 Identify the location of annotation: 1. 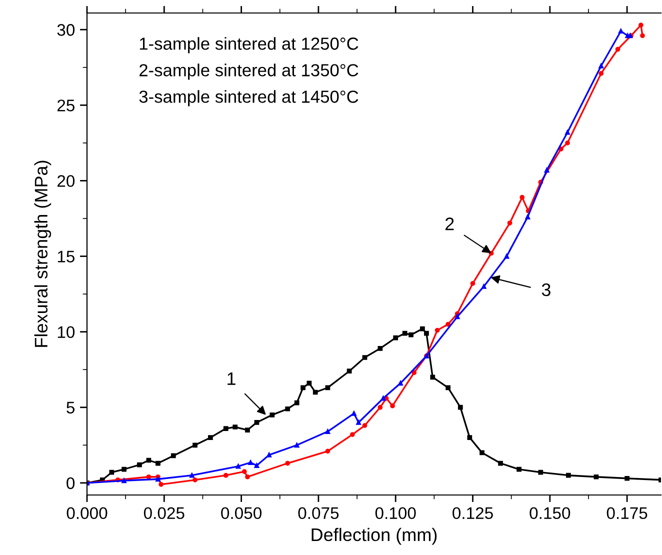
(232, 378).